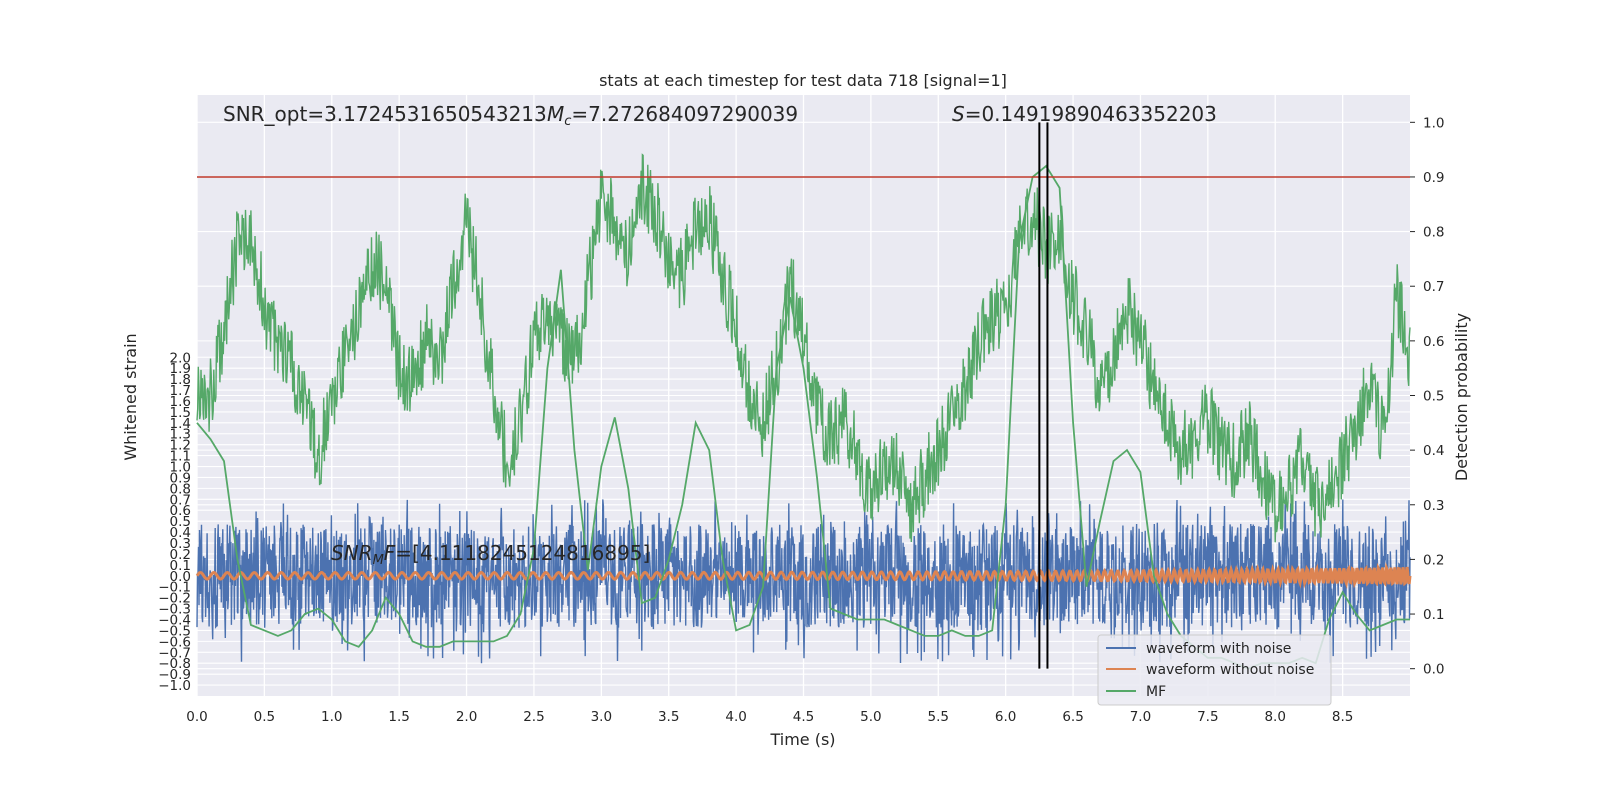 The image size is (1600, 800). I want to click on x-tick-label: 7.5, so click(1207, 717).